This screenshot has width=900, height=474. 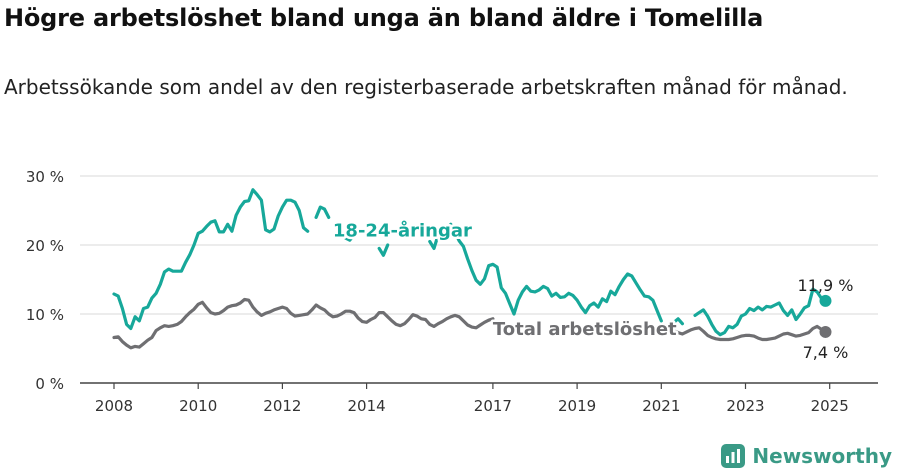 I want to click on x-axis: 2008 2010 2012 2014 2017 2019 2021 2023 2025, so click(x=479, y=398).